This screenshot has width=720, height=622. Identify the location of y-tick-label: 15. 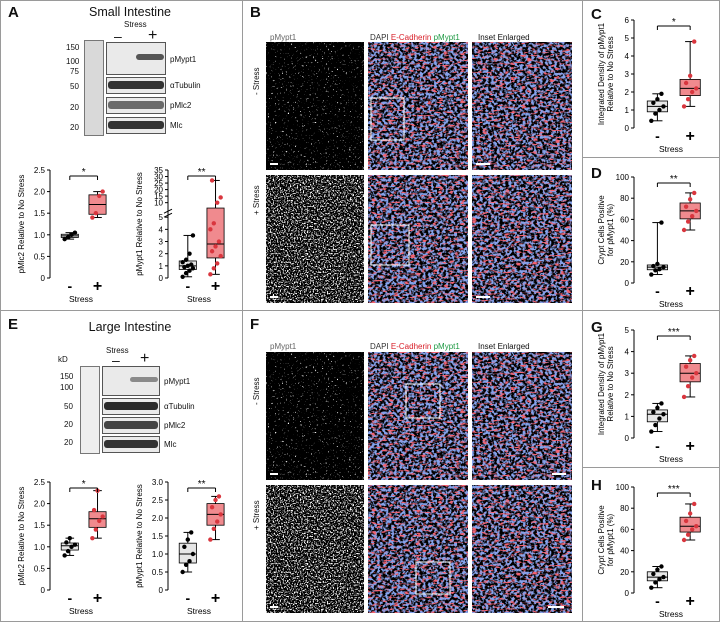
(158, 196).